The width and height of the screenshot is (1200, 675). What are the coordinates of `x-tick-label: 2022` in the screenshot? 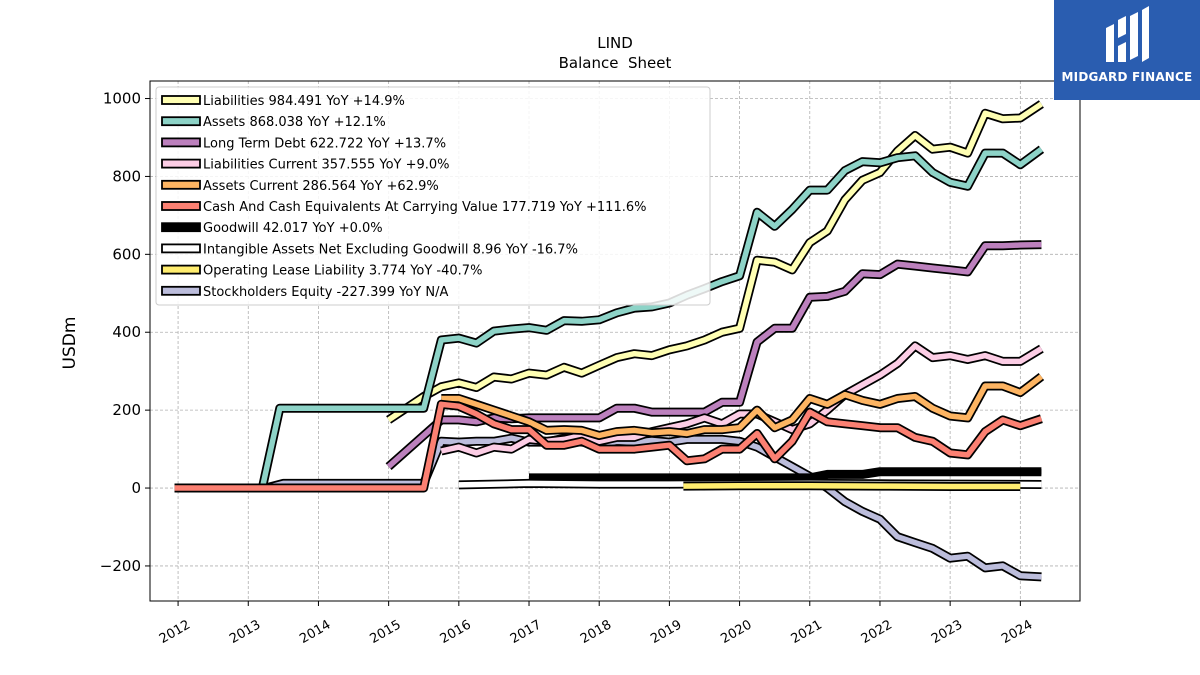 It's located at (877, 632).